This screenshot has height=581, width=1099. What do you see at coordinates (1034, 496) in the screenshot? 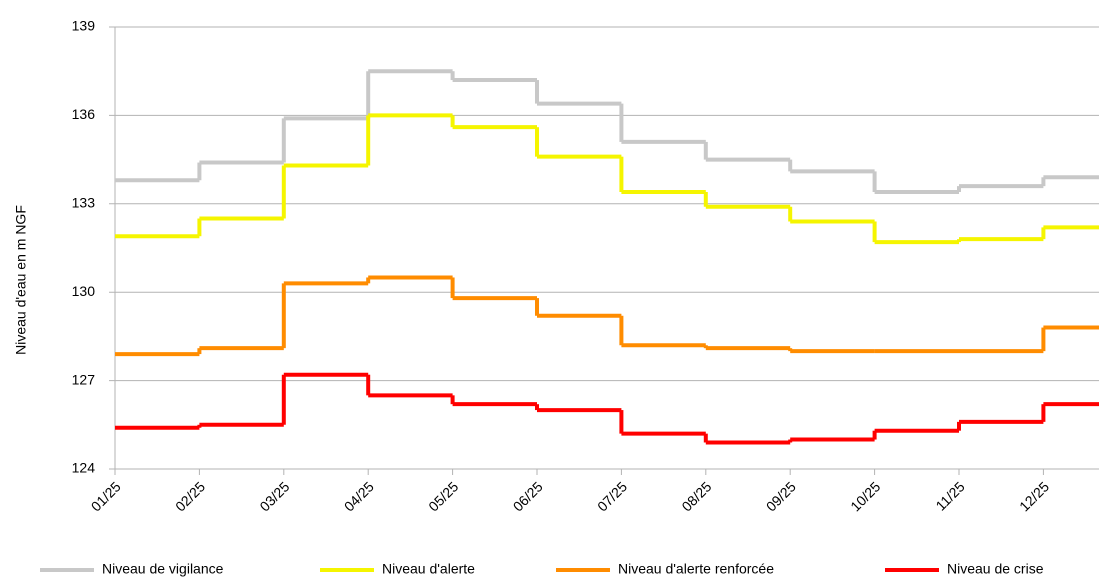
I see `x-tick-label: 12/25` at bounding box center [1034, 496].